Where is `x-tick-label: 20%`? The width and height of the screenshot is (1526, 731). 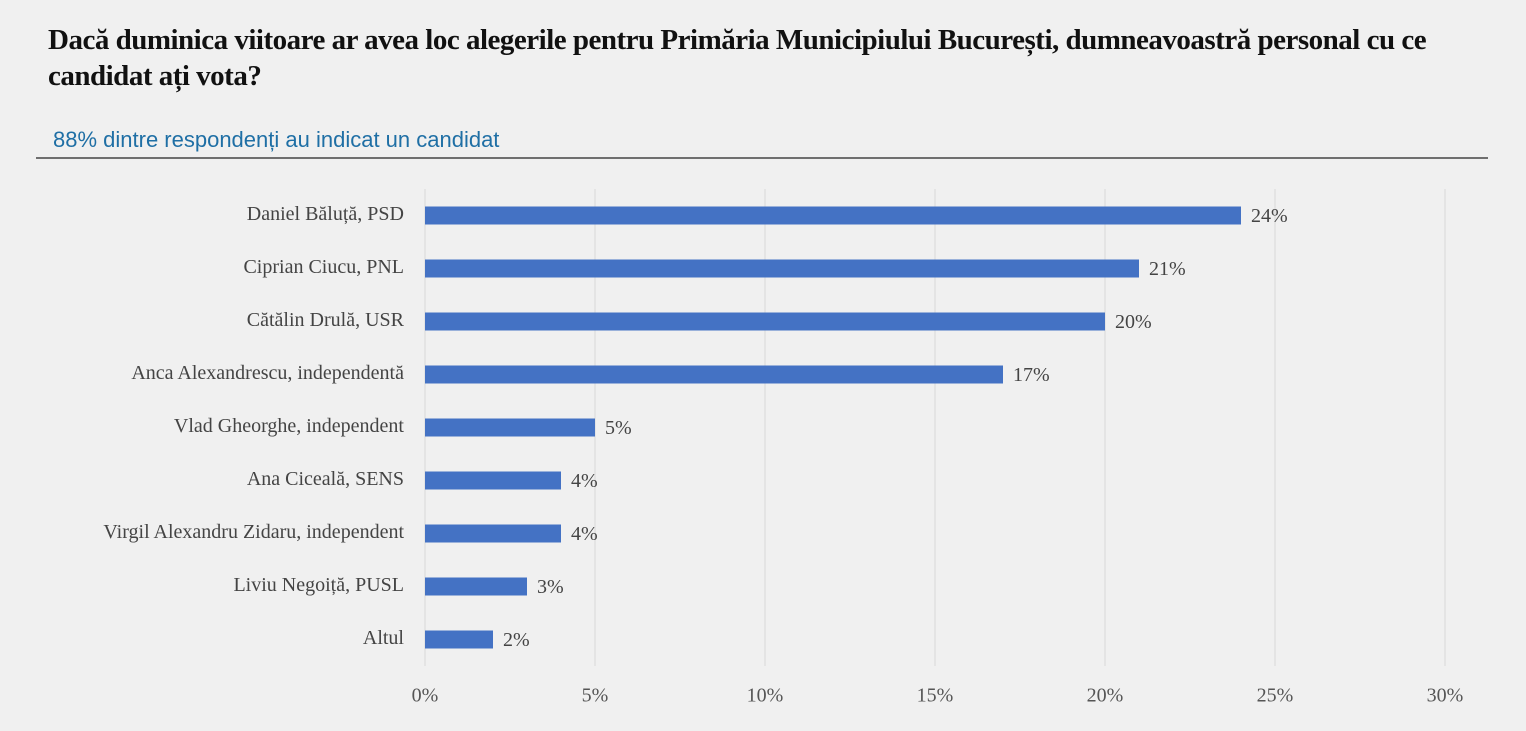 x-tick-label: 20% is located at coordinates (1105, 696).